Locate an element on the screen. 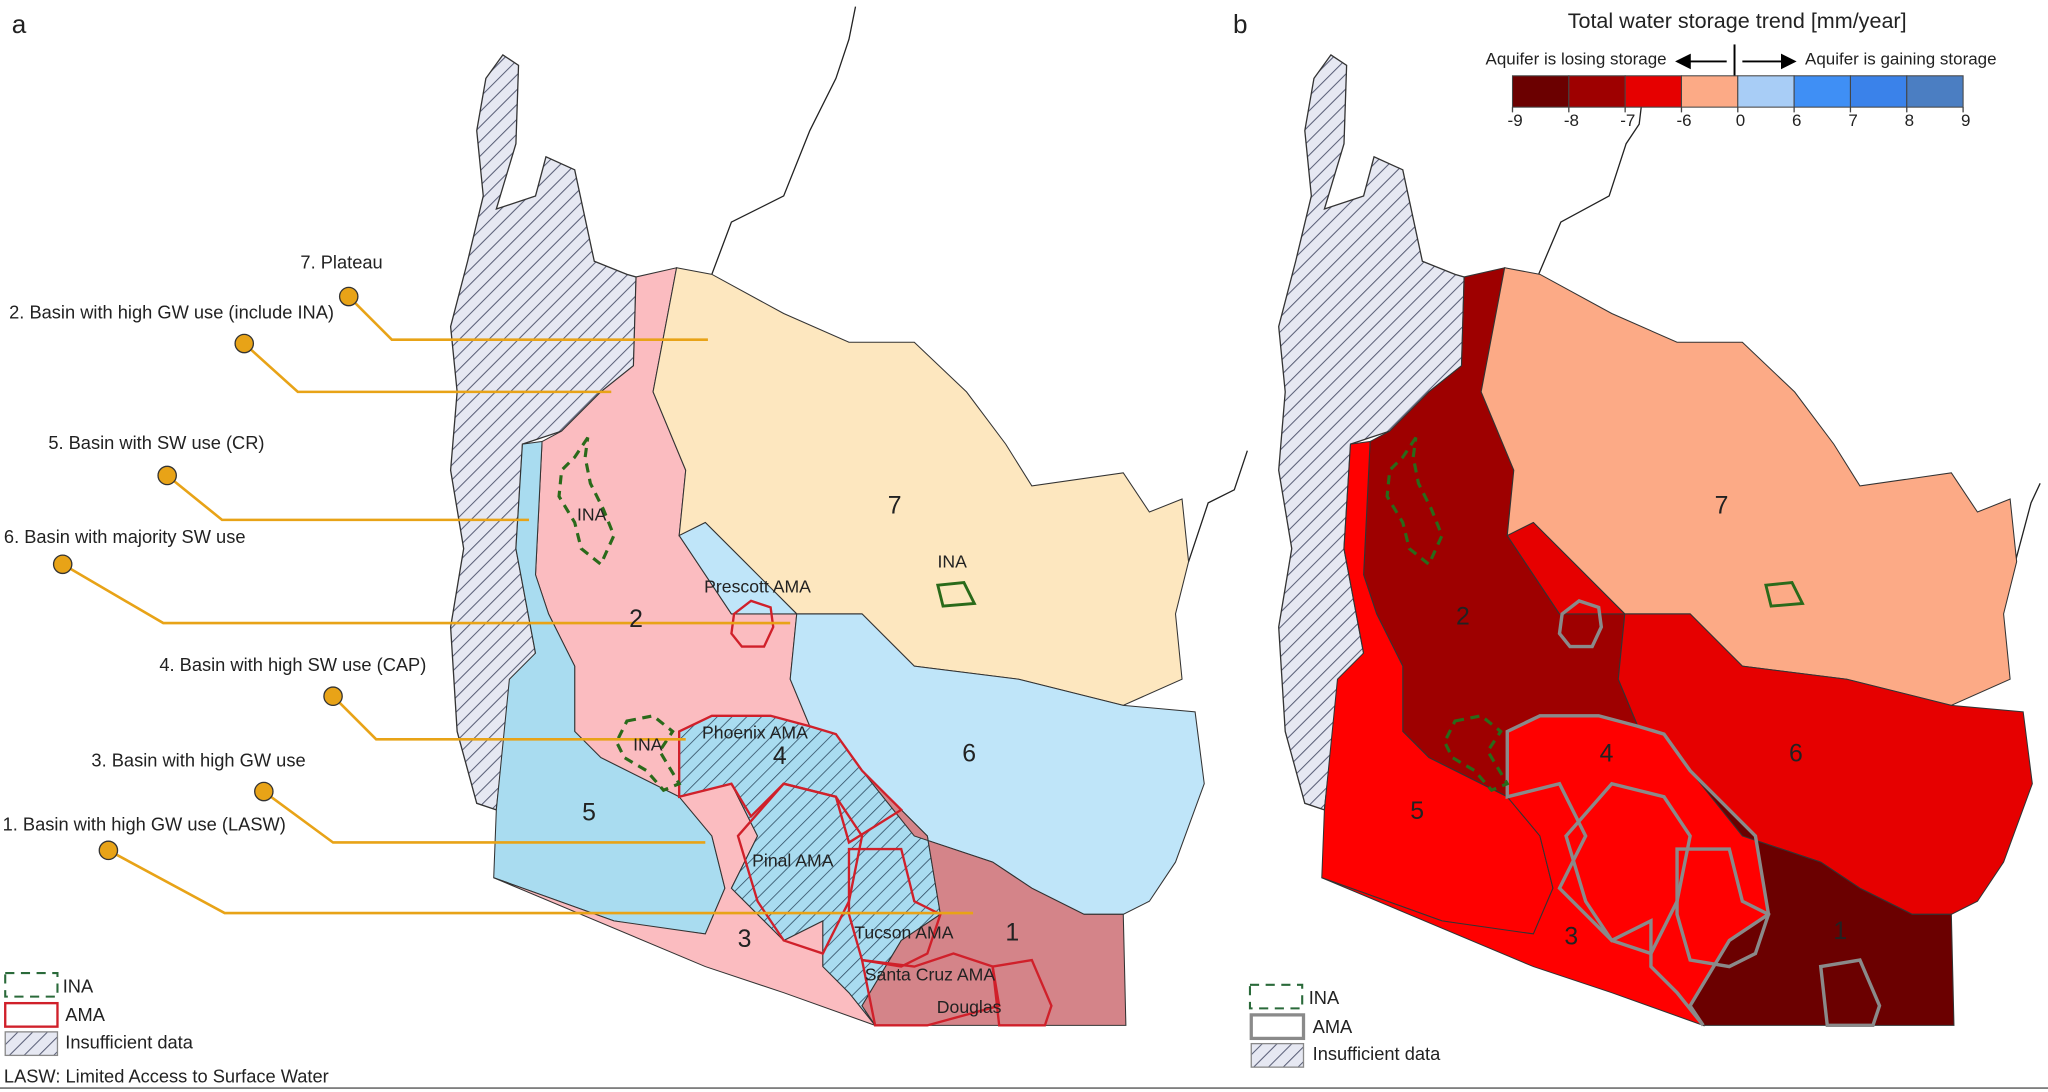  colorbar-tick-label: 8 is located at coordinates (1909, 120).